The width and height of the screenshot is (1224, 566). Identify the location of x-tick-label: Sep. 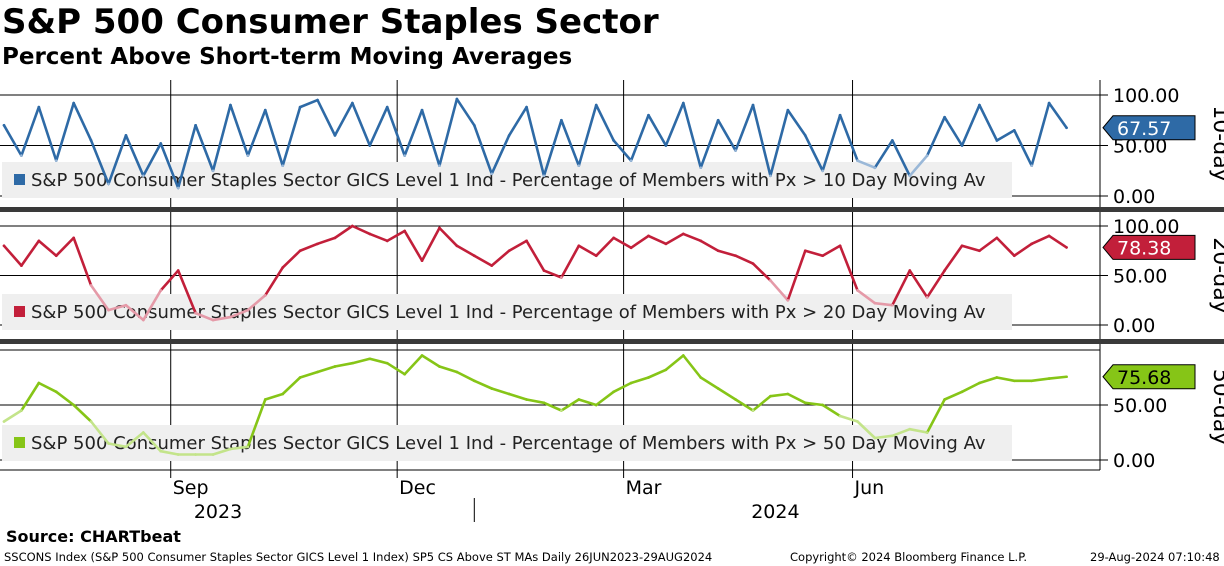
(191, 488).